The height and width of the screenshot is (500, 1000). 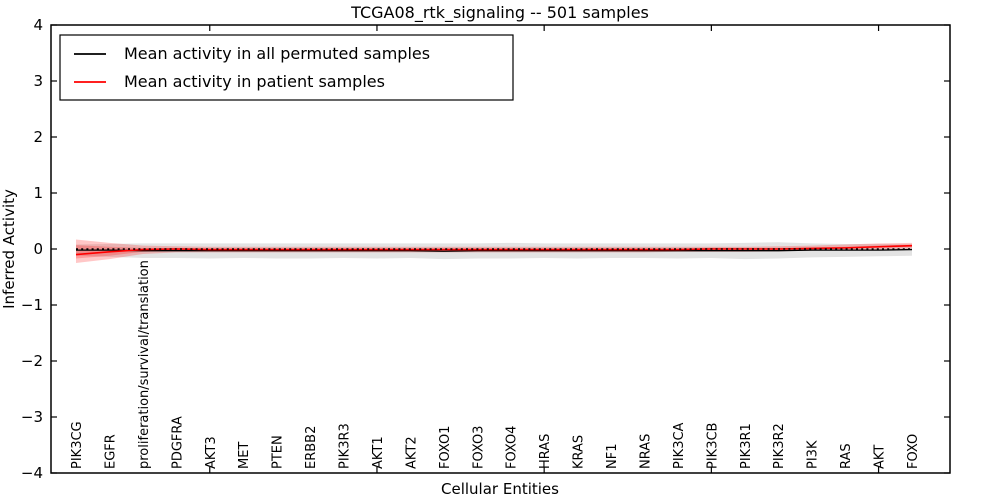 I want to click on x-tick-label: PIK3CG, so click(x=77, y=445).